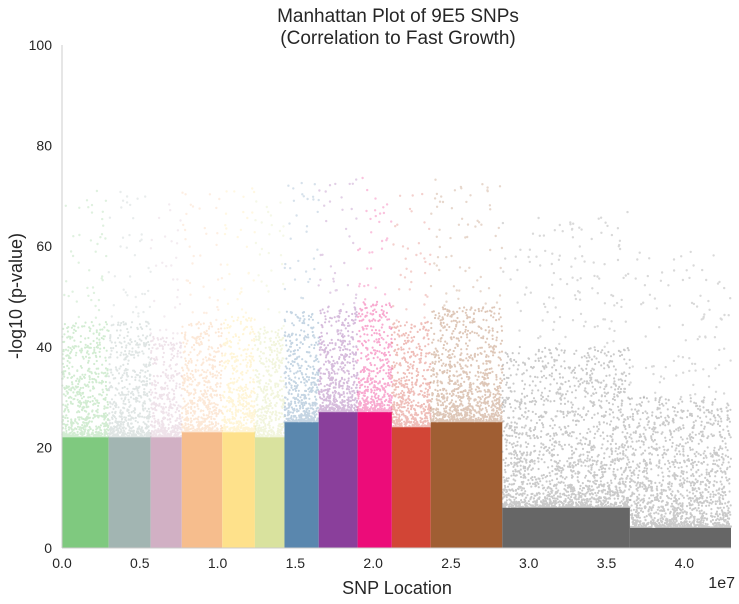 This screenshot has width=739, height=604. Describe the element at coordinates (48, 548) in the screenshot. I see `y-tick-label: 0` at that location.